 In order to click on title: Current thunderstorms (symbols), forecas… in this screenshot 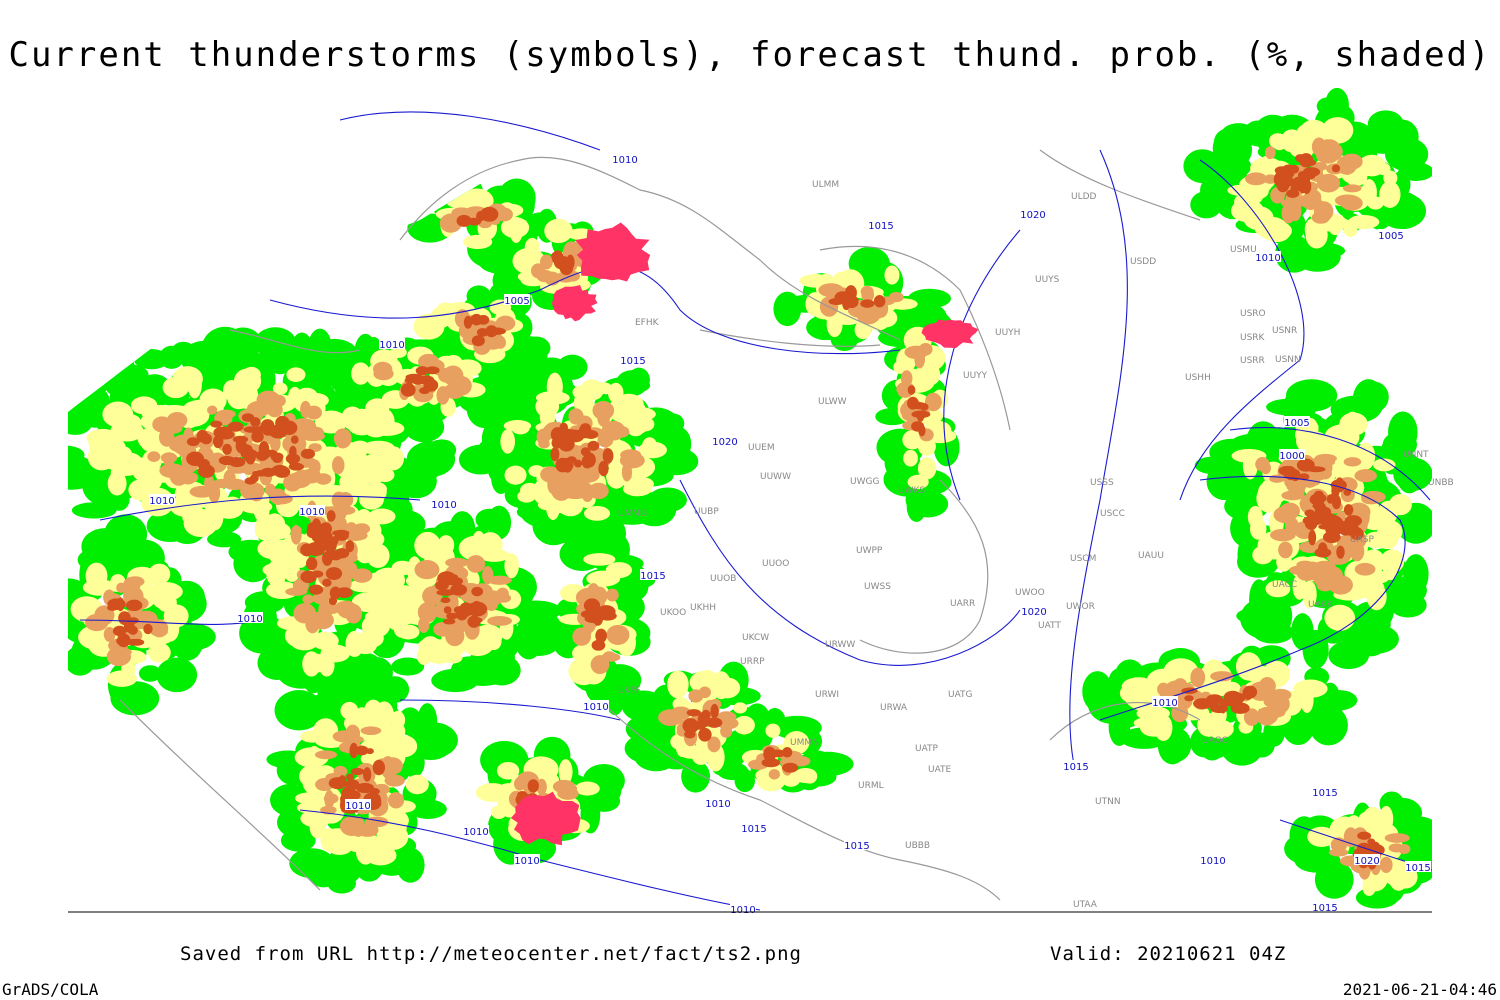, I will do `click(749, 55)`.